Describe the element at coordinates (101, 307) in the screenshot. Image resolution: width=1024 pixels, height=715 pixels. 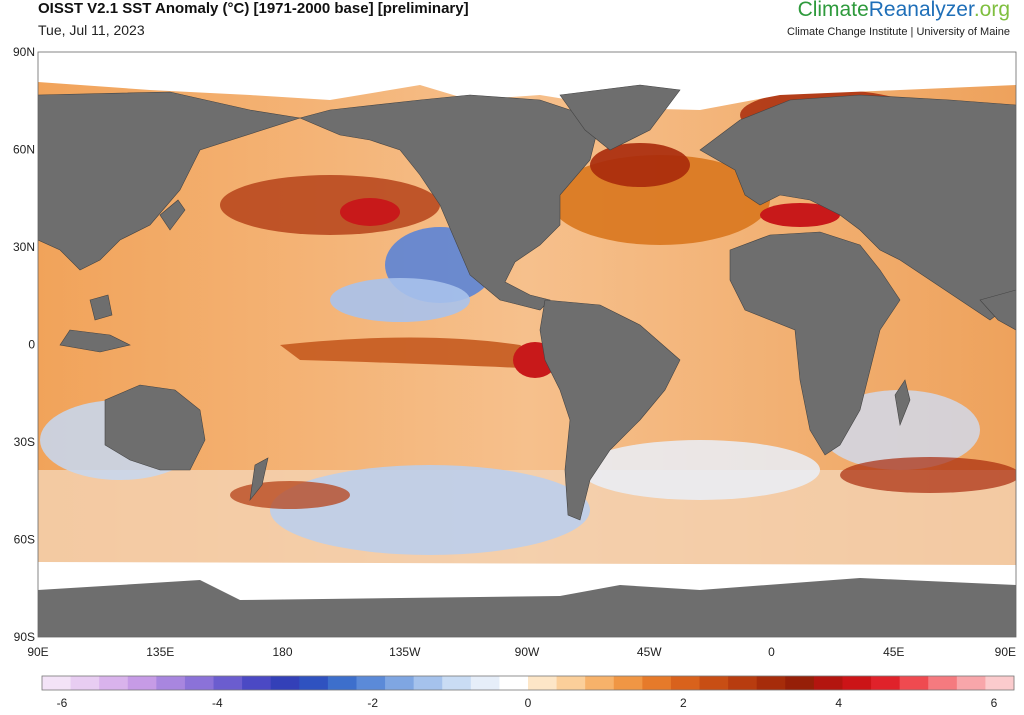
I see `borneo` at that location.